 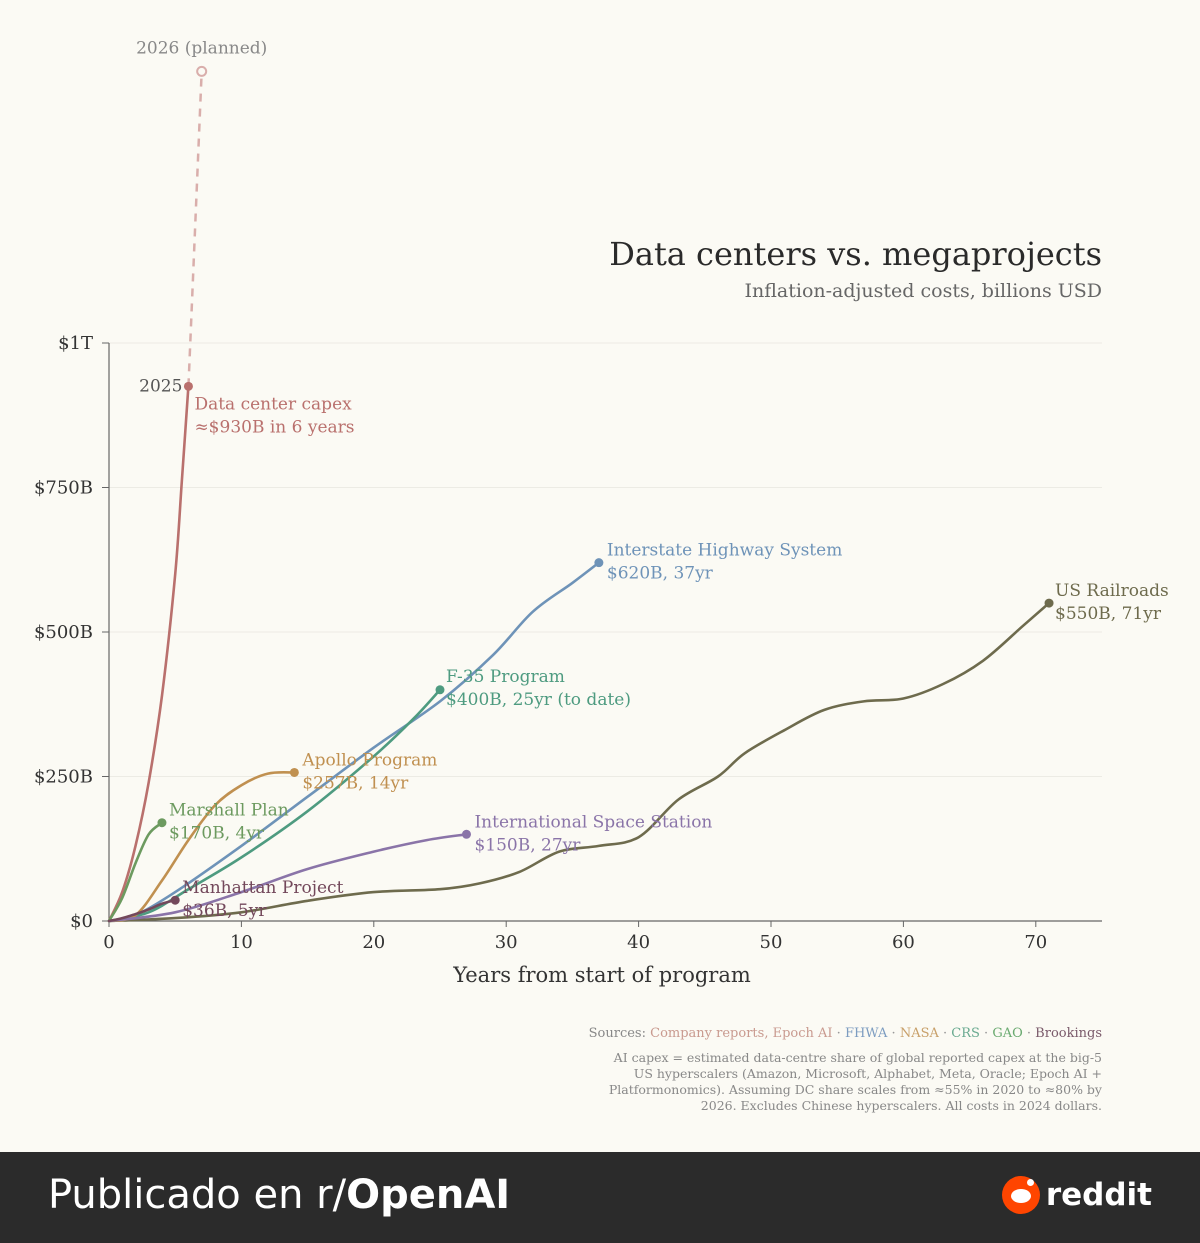 I want to click on x-axis-title: Years from start of program, so click(x=601, y=975).